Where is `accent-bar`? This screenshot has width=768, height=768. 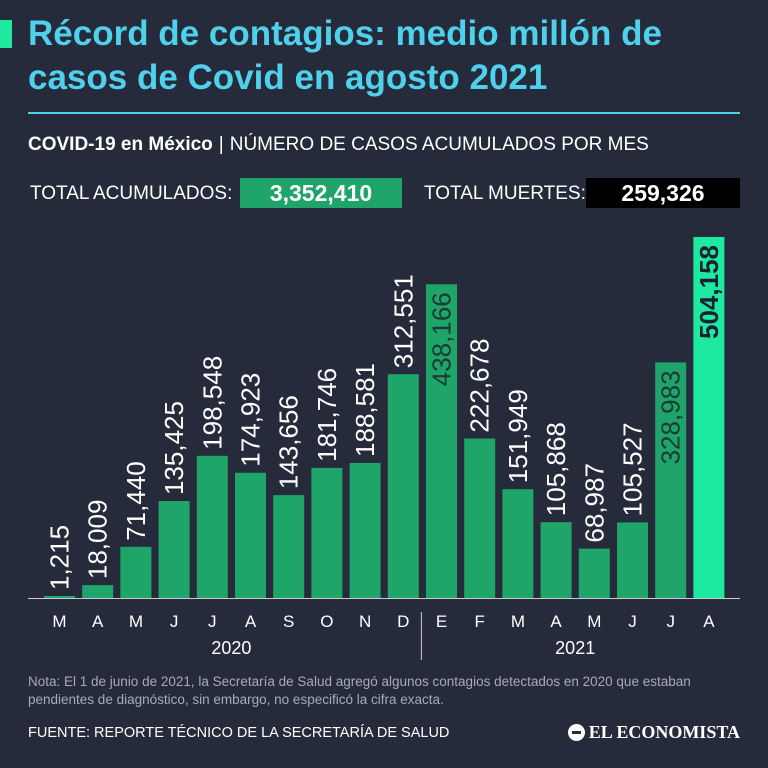 accent-bar is located at coordinates (6, 34).